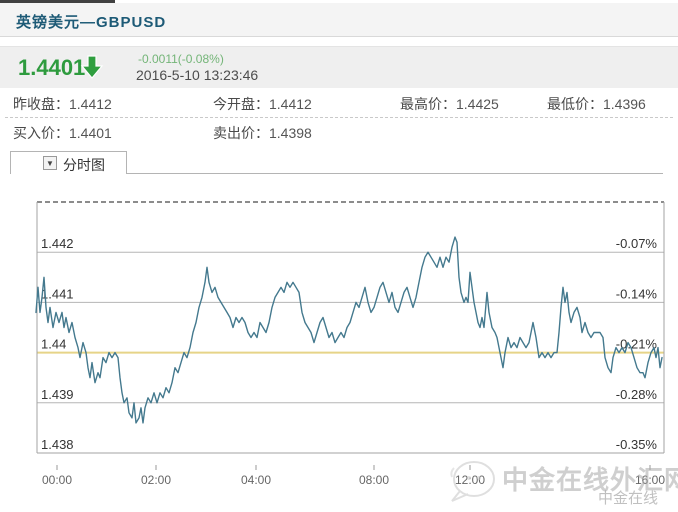 The width and height of the screenshot is (678, 512). What do you see at coordinates (91, 22) in the screenshot?
I see `page-title: 英镑美元—GBPUSD` at bounding box center [91, 22].